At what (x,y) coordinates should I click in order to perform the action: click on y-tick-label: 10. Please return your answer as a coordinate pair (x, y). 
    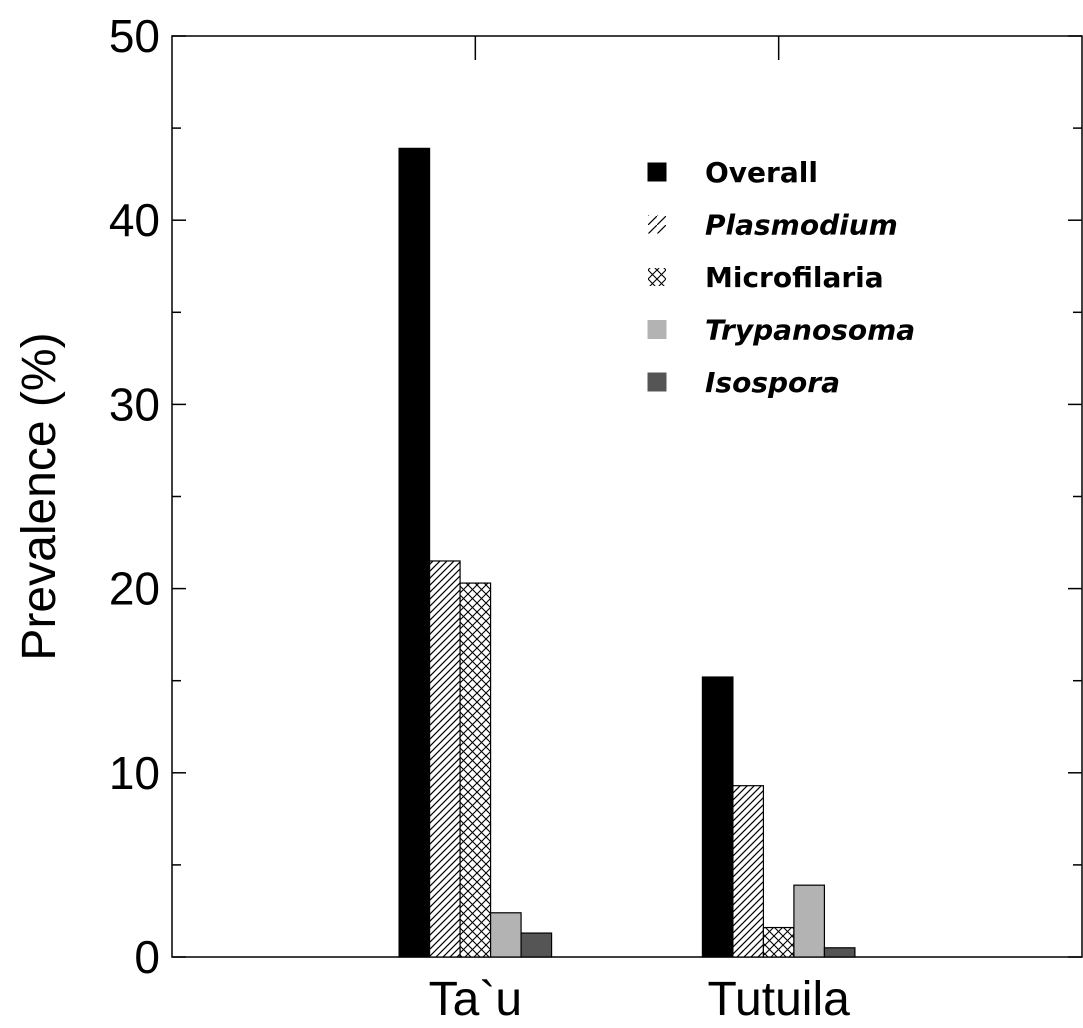
    Looking at the image, I should click on (134, 773).